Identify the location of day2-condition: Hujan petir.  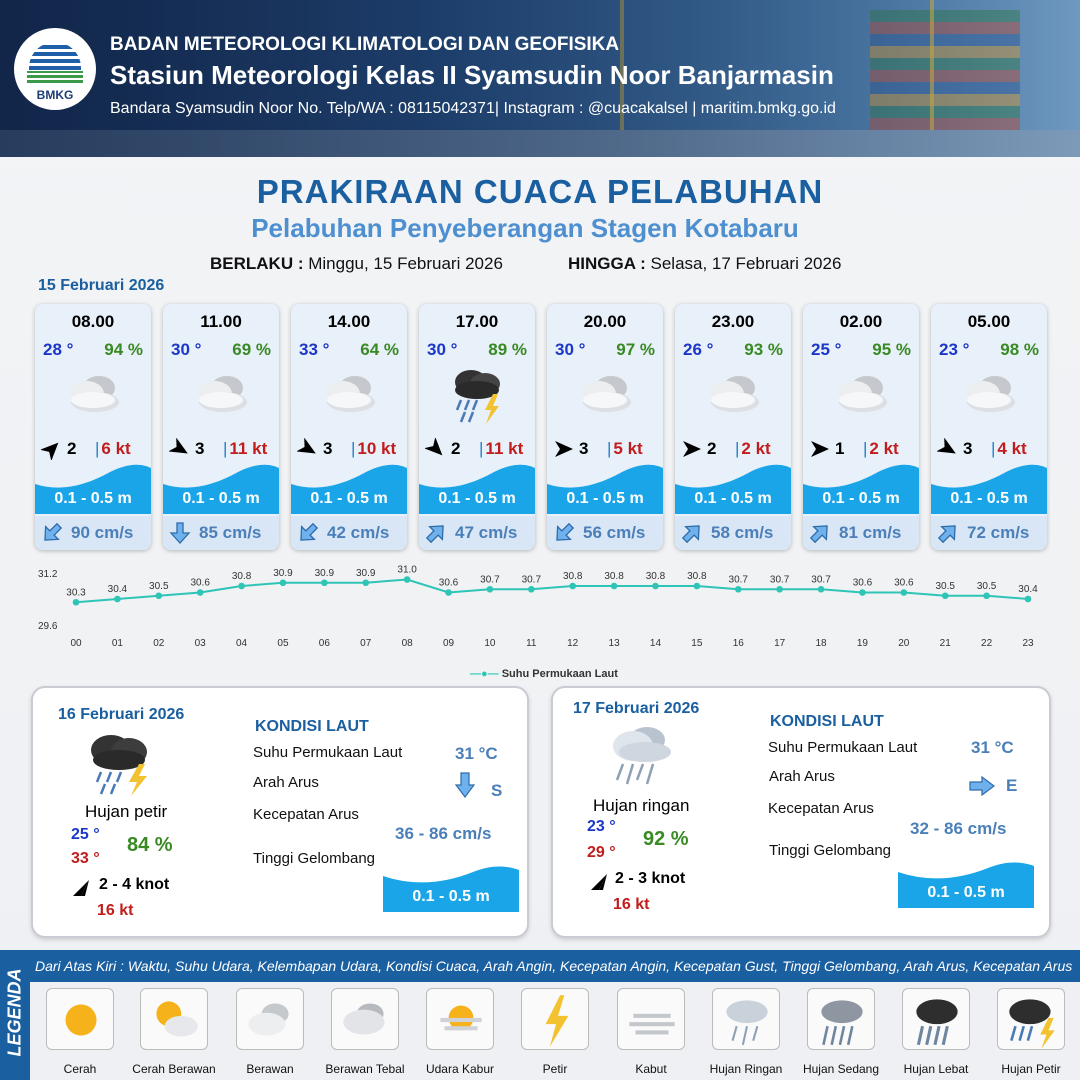
(126, 811).